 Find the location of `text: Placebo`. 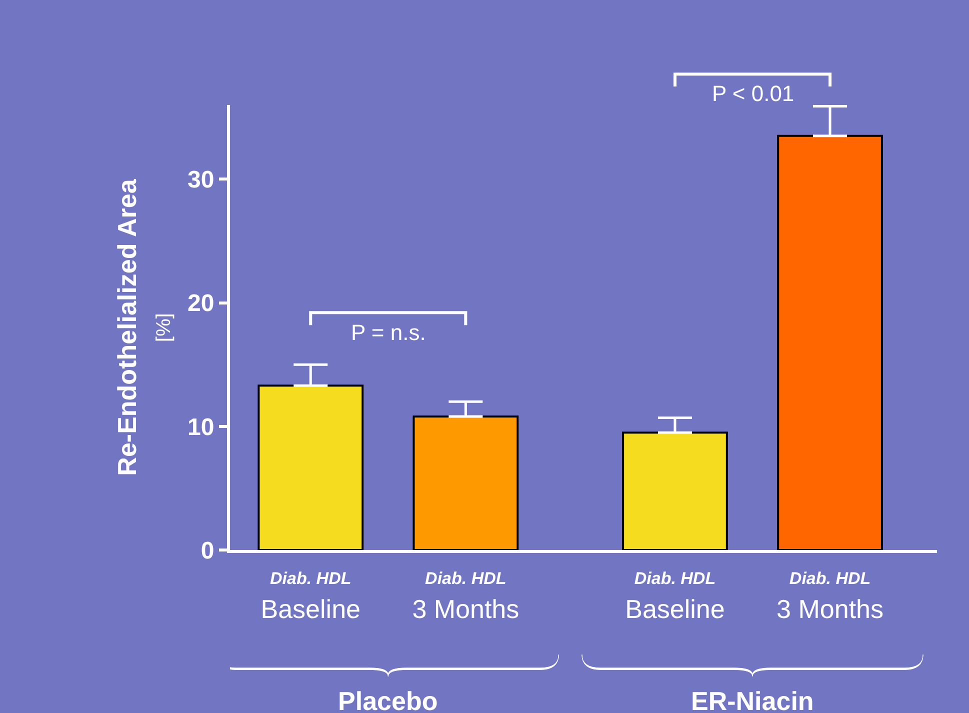

text: Placebo is located at coordinates (388, 699).